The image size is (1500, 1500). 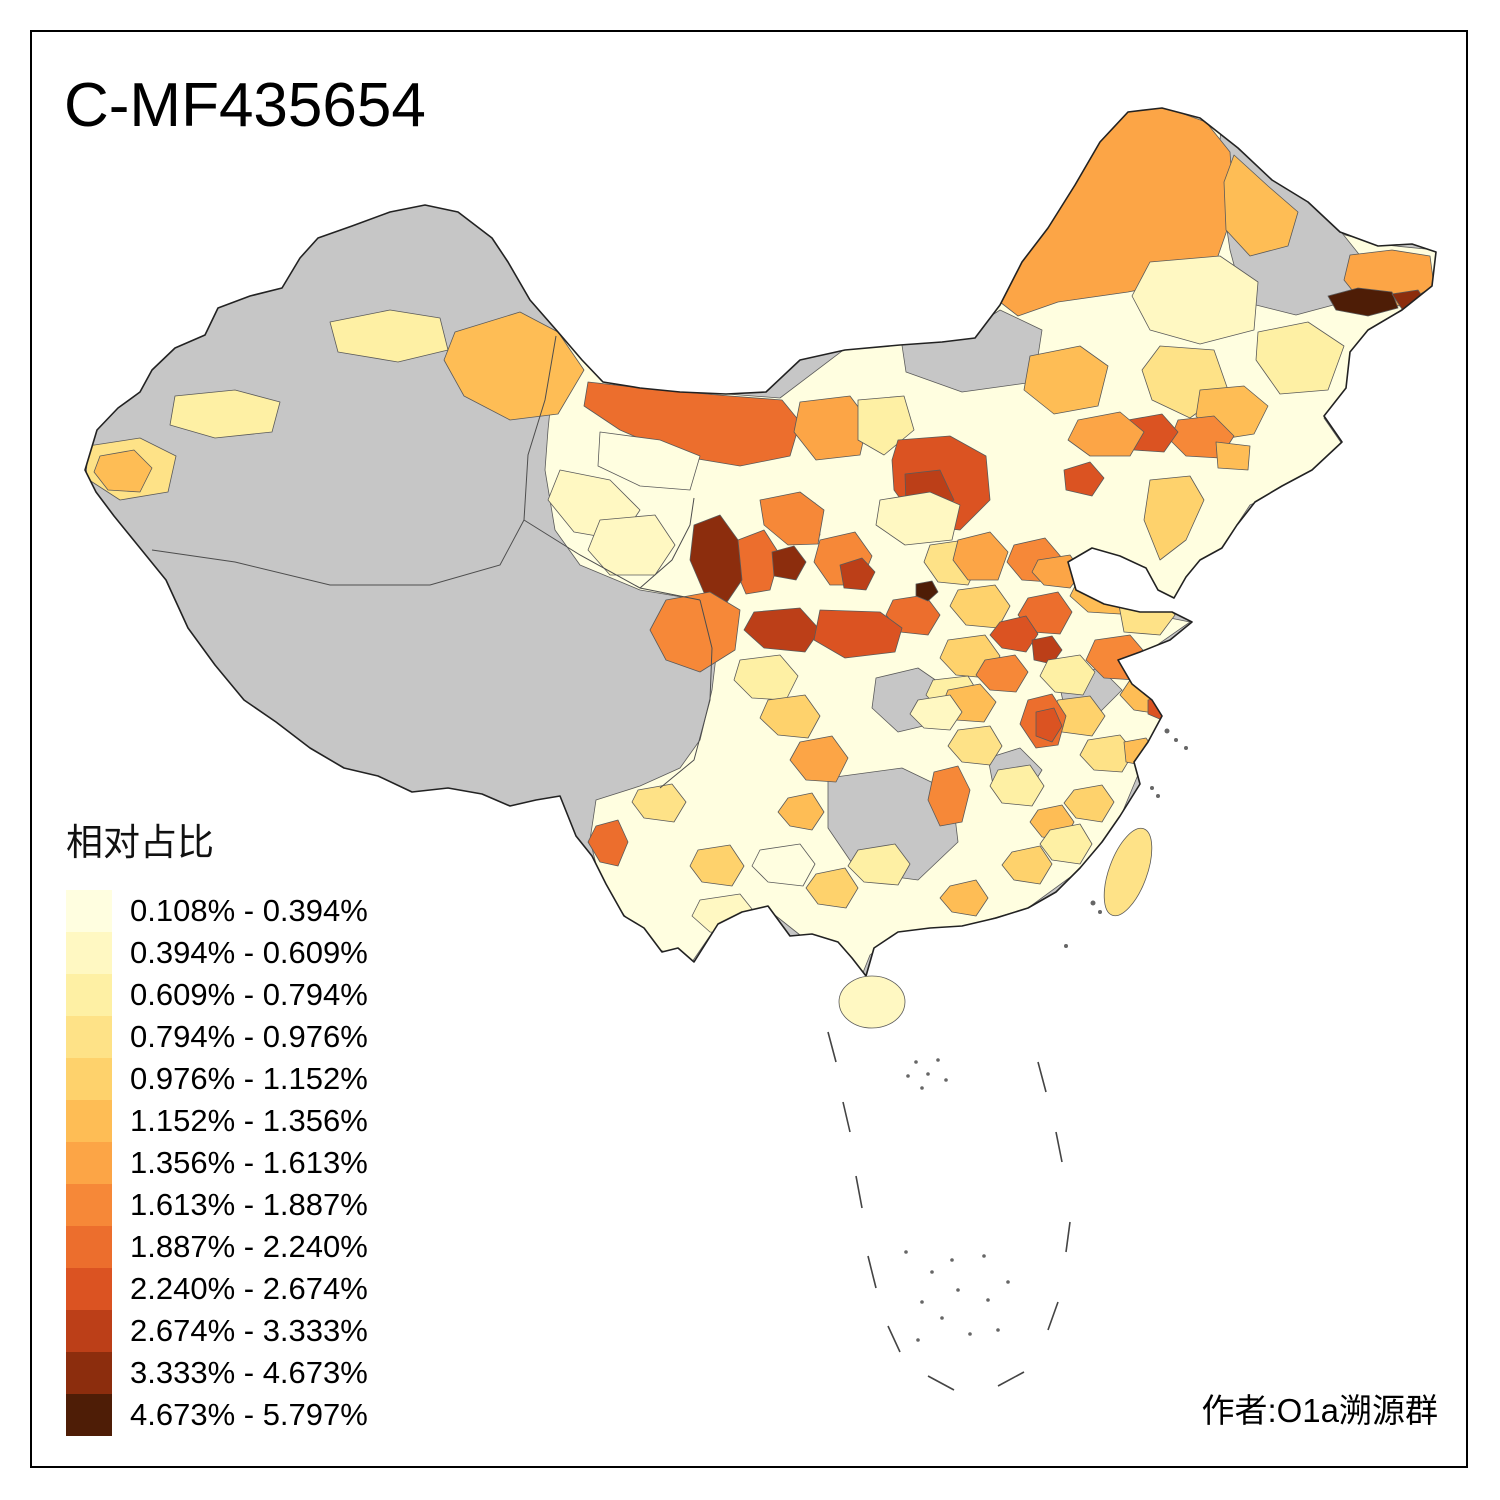 I want to click on legend-label: 0.108% - 0.394%, so click(x=249, y=910).